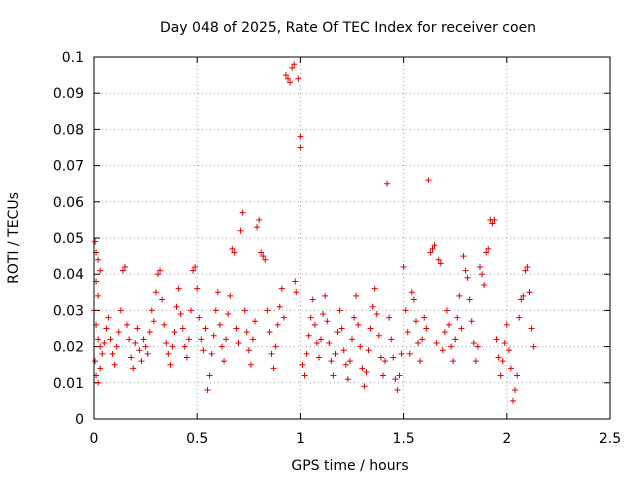 The image size is (640, 480). What do you see at coordinates (68, 203) in the screenshot?
I see `y-tick-label: 0.06` at bounding box center [68, 203].